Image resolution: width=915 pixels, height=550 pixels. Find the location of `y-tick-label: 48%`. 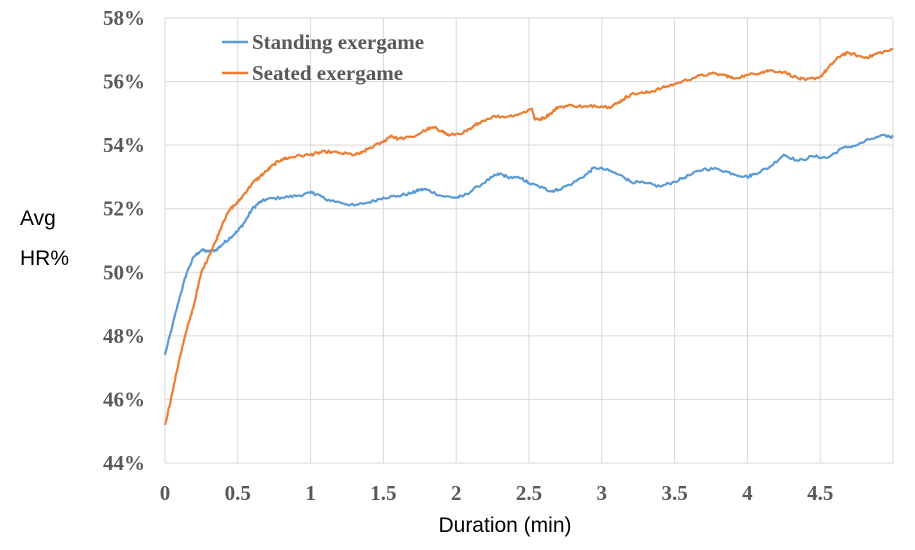

y-tick-label: 48% is located at coordinates (124, 336).